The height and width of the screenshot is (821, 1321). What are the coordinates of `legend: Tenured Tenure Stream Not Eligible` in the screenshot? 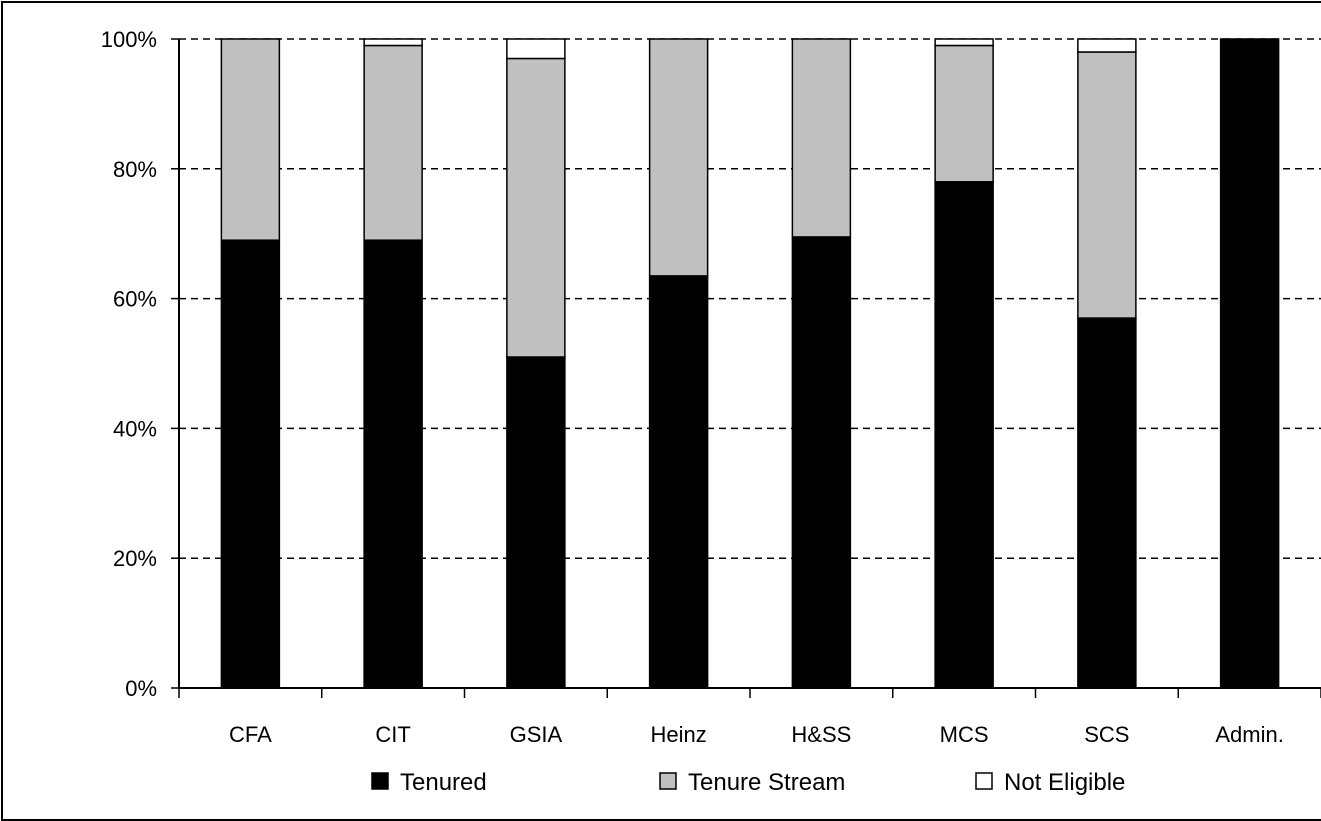 It's located at (748, 782).